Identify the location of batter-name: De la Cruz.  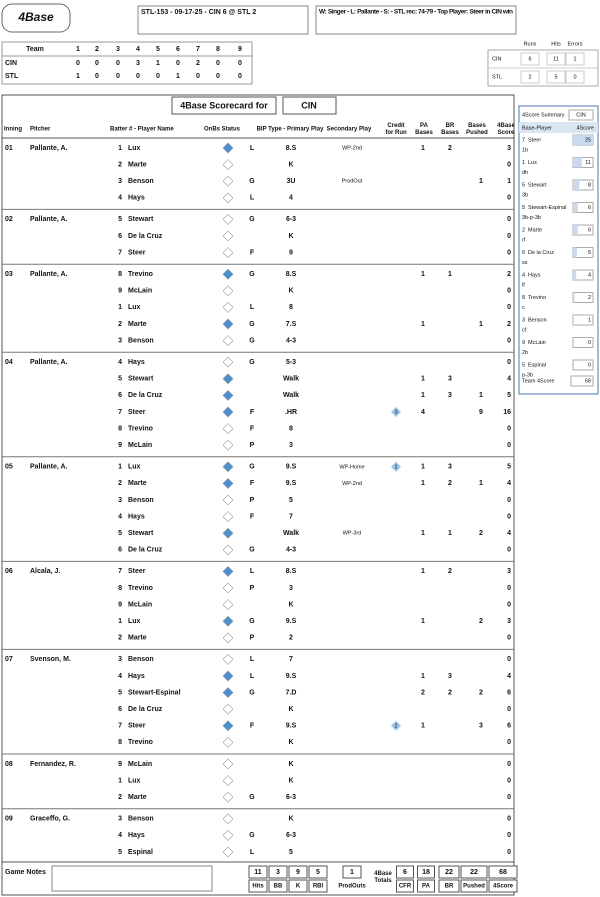
(145, 709).